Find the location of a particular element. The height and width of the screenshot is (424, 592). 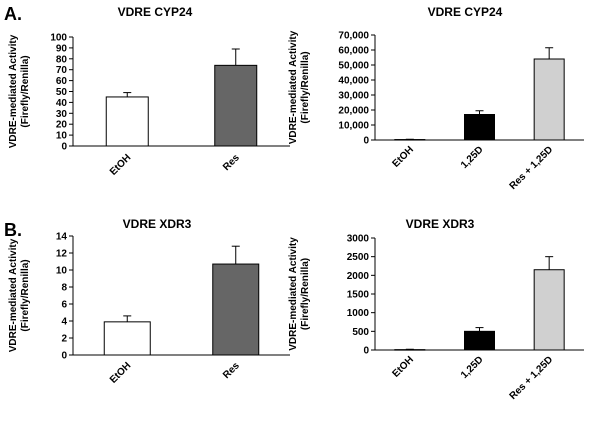

y-tick-label: 80 is located at coordinates (62, 59).